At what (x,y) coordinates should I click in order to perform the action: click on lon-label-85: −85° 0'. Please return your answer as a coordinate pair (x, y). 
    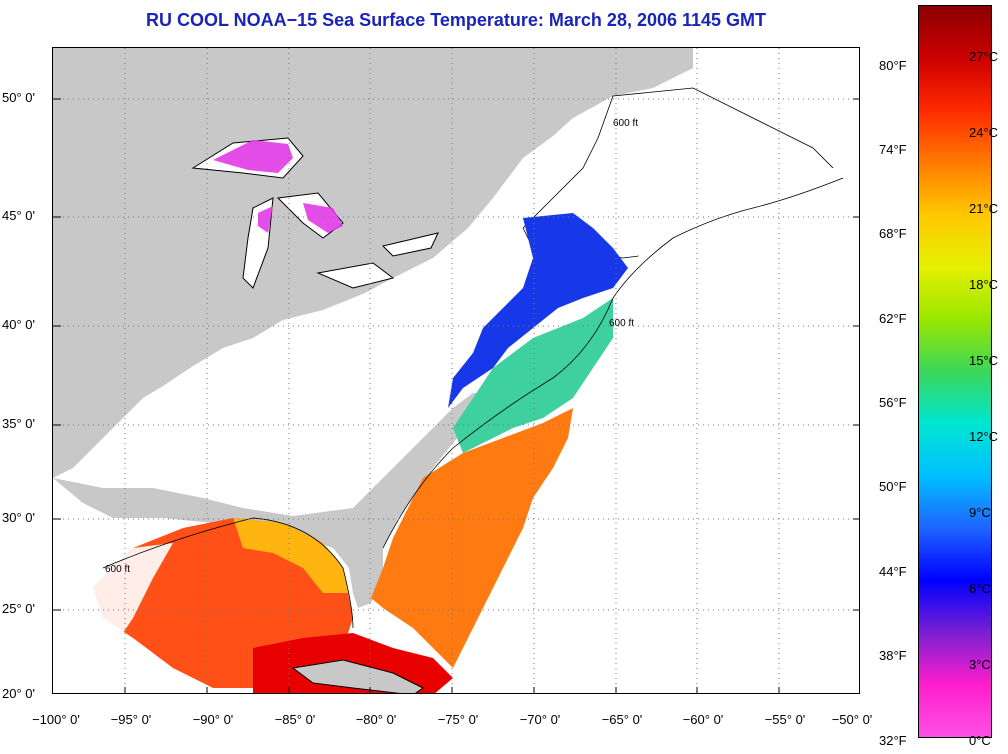
    Looking at the image, I should click on (295, 719).